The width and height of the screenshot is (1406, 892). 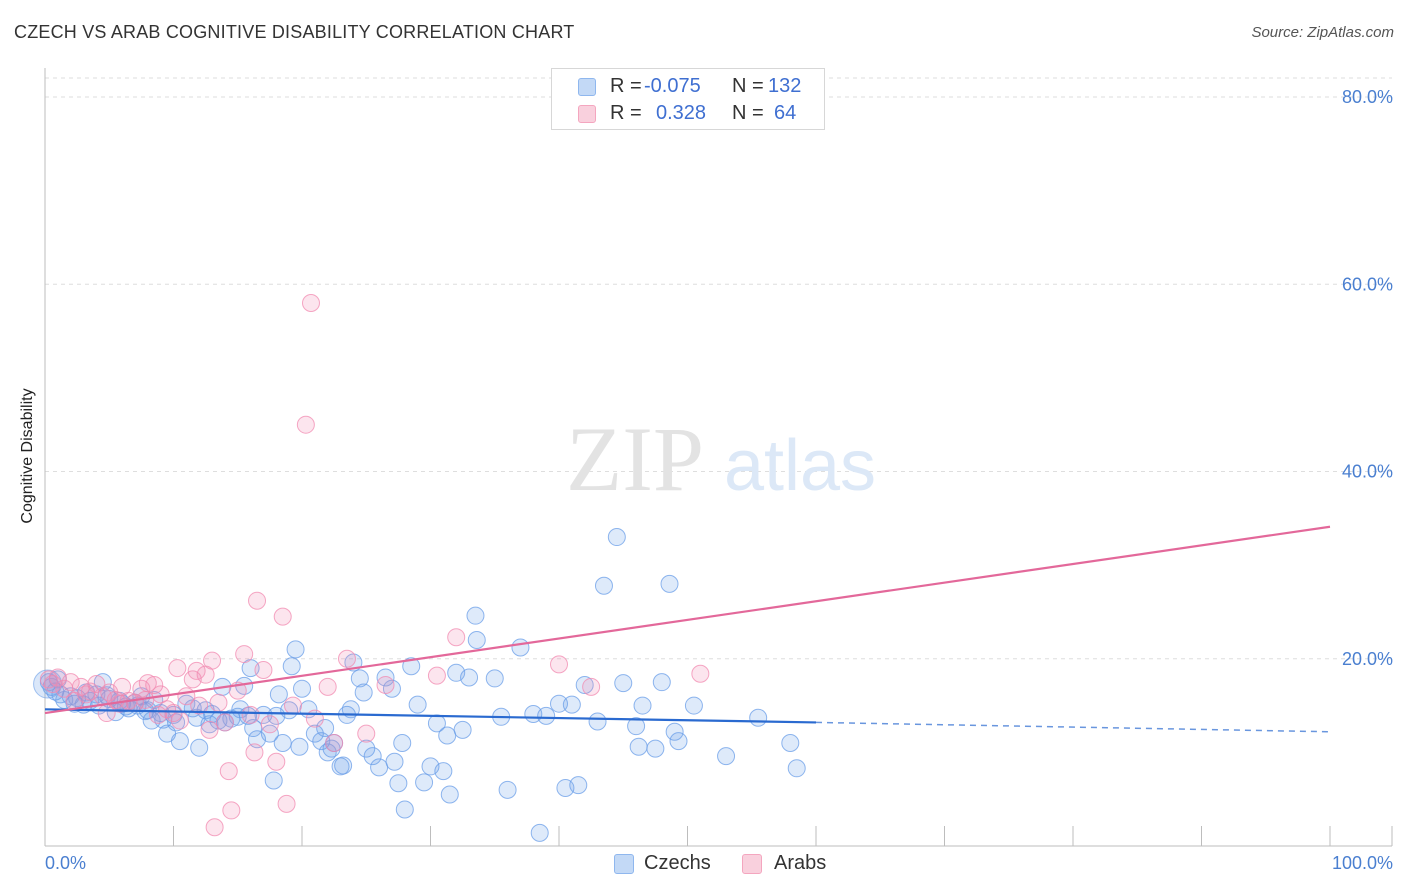 What do you see at coordinates (1367, 284) in the screenshot?
I see `y-tick-label-60: 60.0%` at bounding box center [1367, 284].